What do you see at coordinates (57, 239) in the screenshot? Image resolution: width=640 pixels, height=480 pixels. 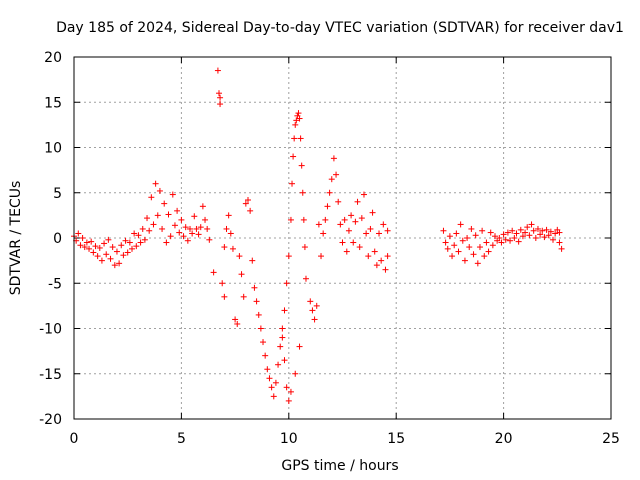 I see `y-tick-label: 0` at bounding box center [57, 239].